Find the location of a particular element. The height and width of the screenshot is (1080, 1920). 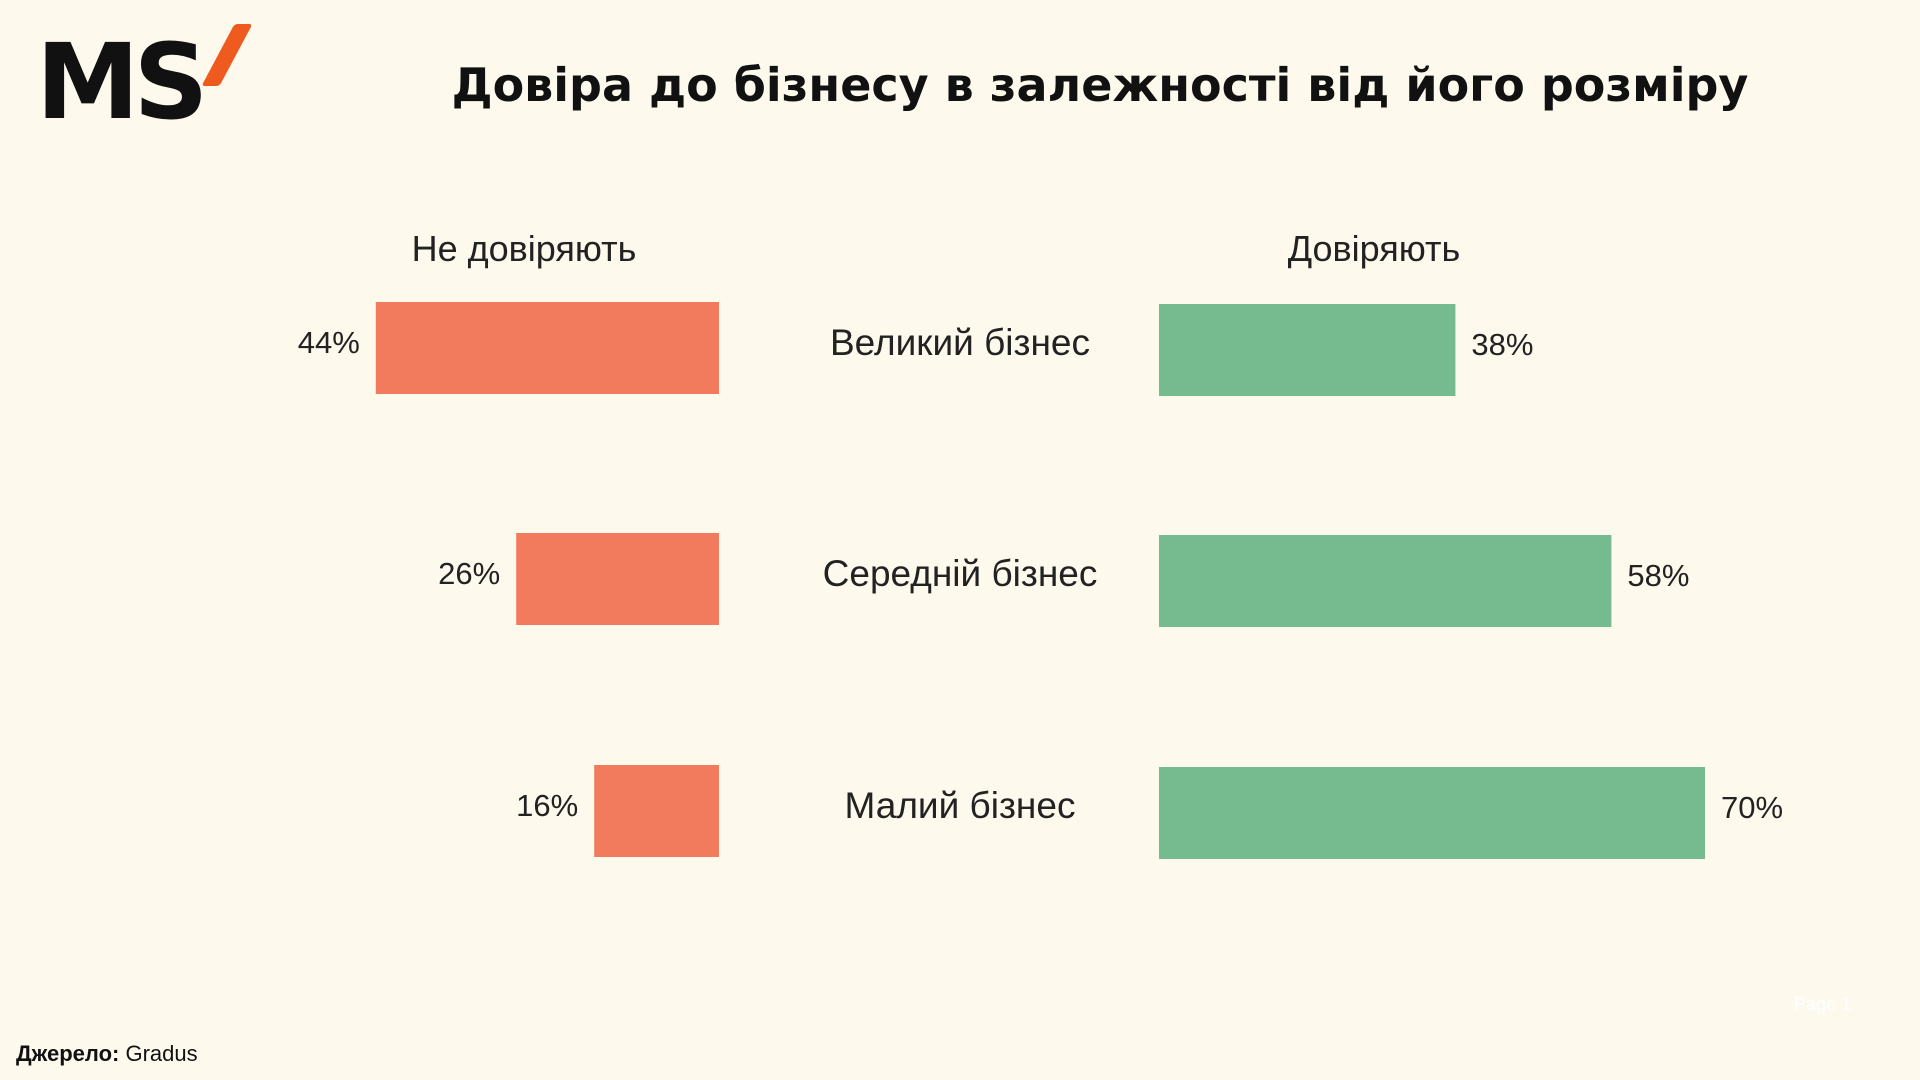

label-distrust: 44% is located at coordinates (329, 342).